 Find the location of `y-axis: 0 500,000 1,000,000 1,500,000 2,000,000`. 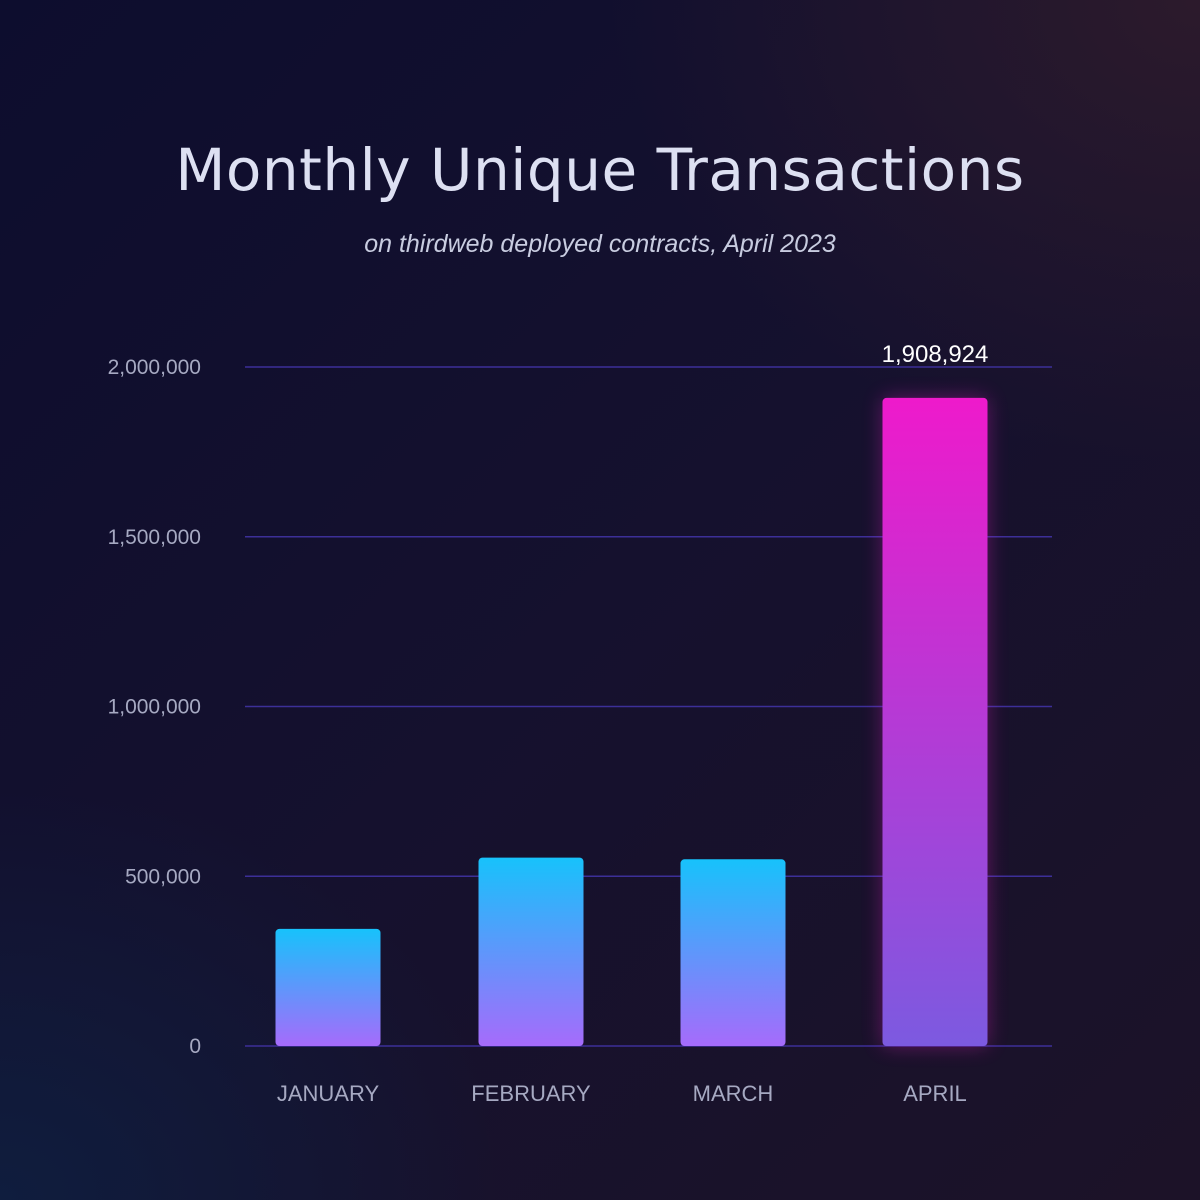

y-axis: 0 500,000 1,000,000 1,500,000 2,000,000 is located at coordinates (154, 707).